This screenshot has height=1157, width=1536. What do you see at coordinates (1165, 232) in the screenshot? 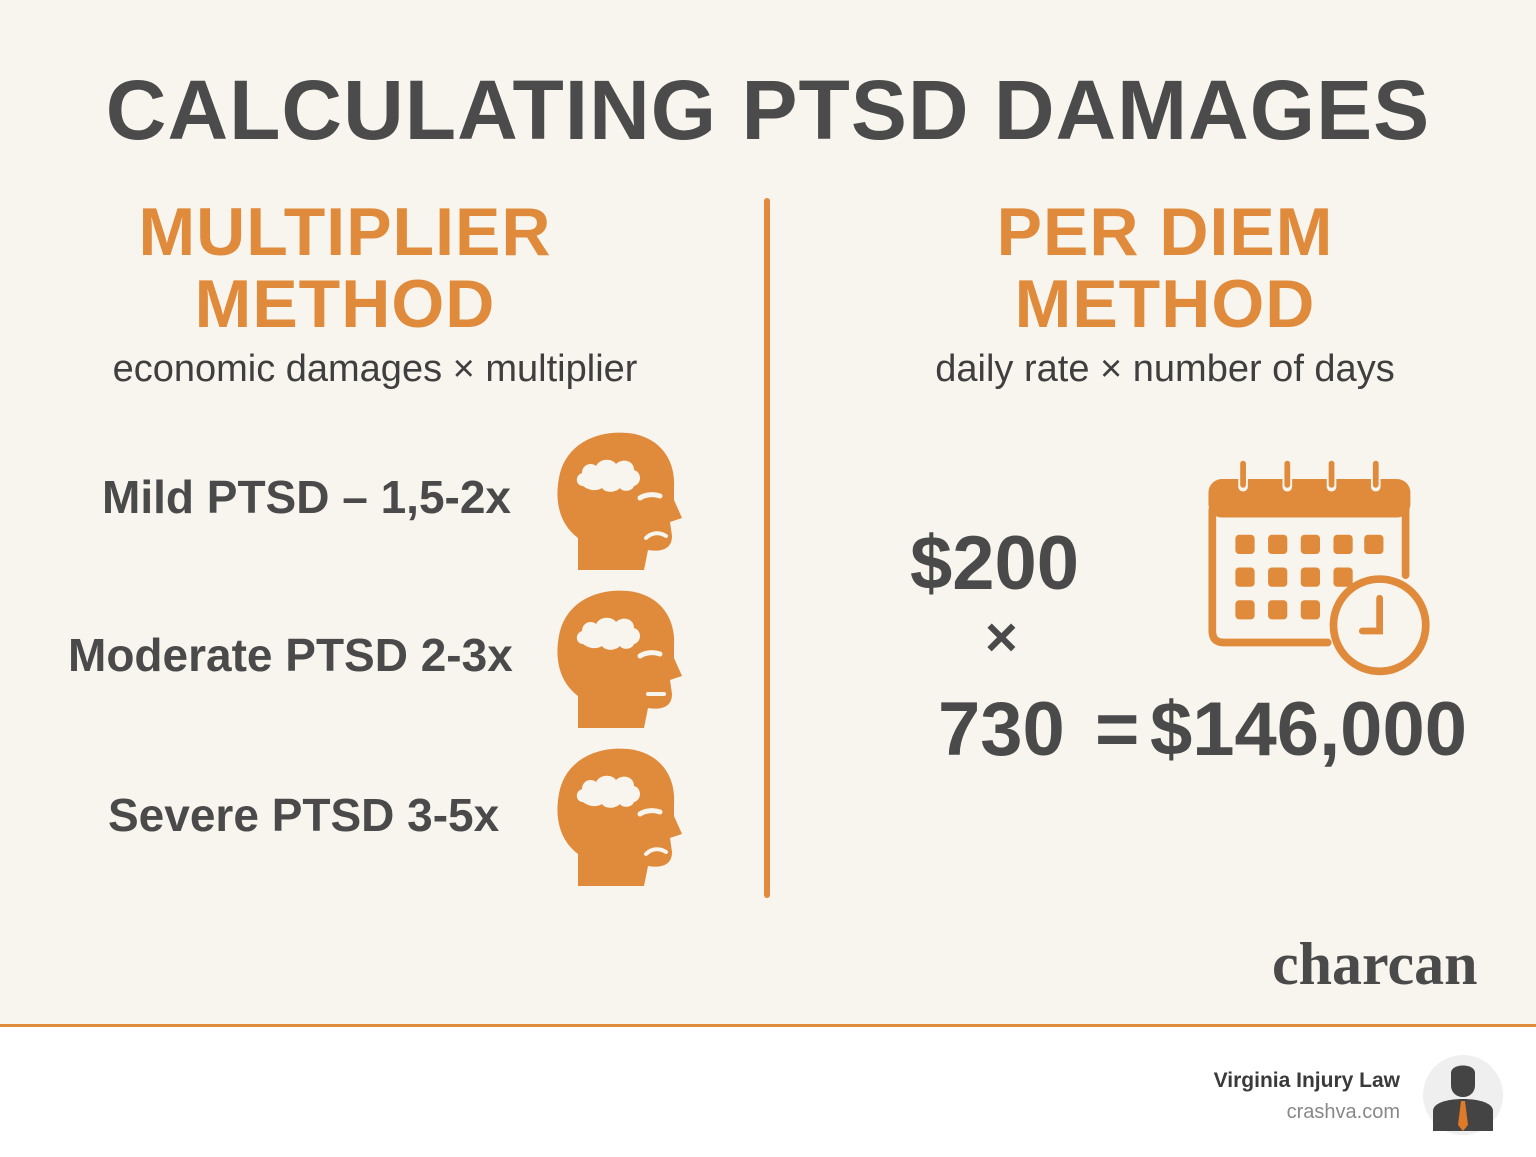
I see `perdiem-title-line1: PER DIEM` at bounding box center [1165, 232].